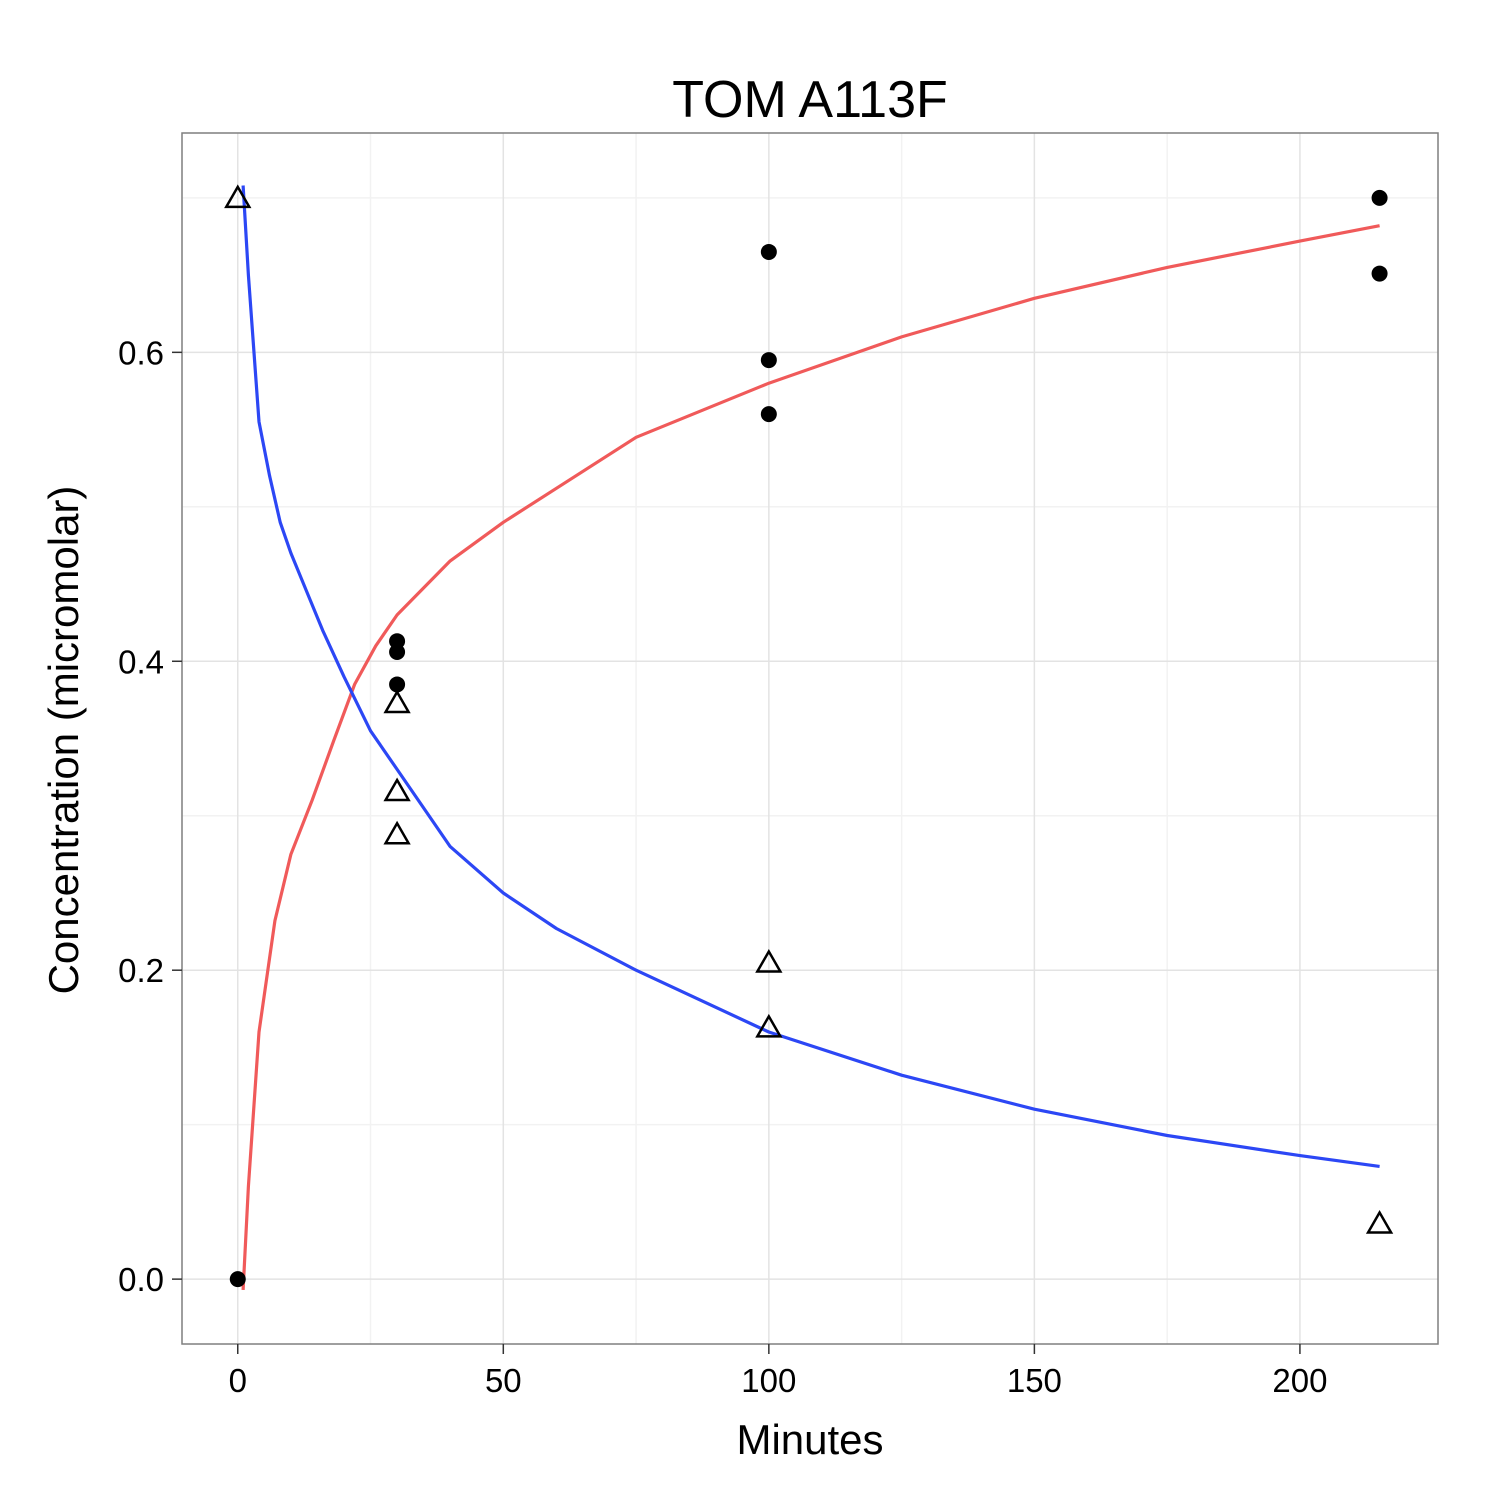 The width and height of the screenshot is (1500, 1500). I want to click on y-axis-title: Concentration (micromolar), so click(63, 740).